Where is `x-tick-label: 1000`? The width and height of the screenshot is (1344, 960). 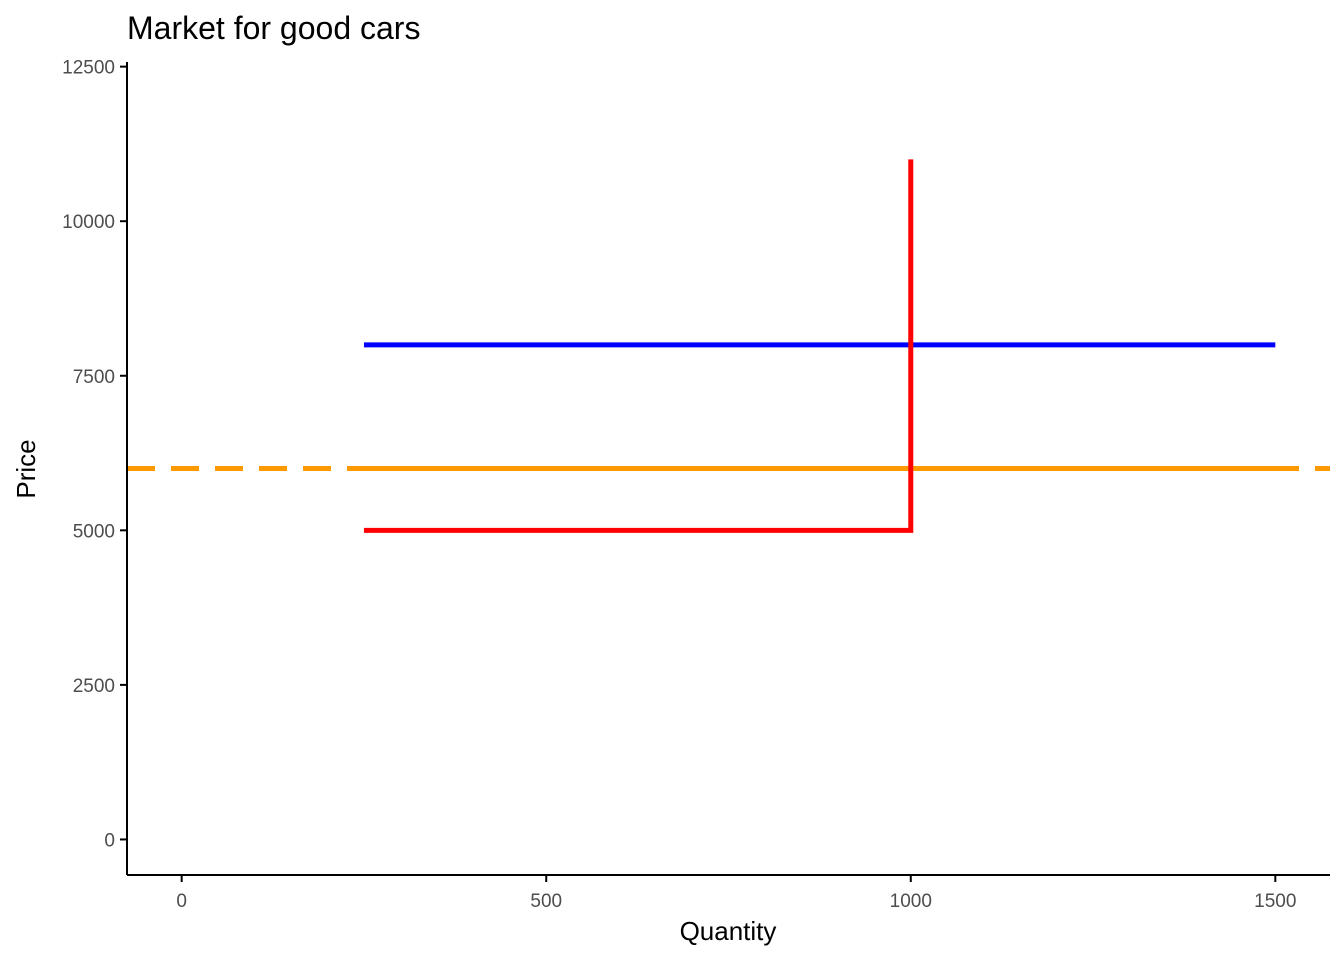
x-tick-label: 1000 is located at coordinates (911, 901).